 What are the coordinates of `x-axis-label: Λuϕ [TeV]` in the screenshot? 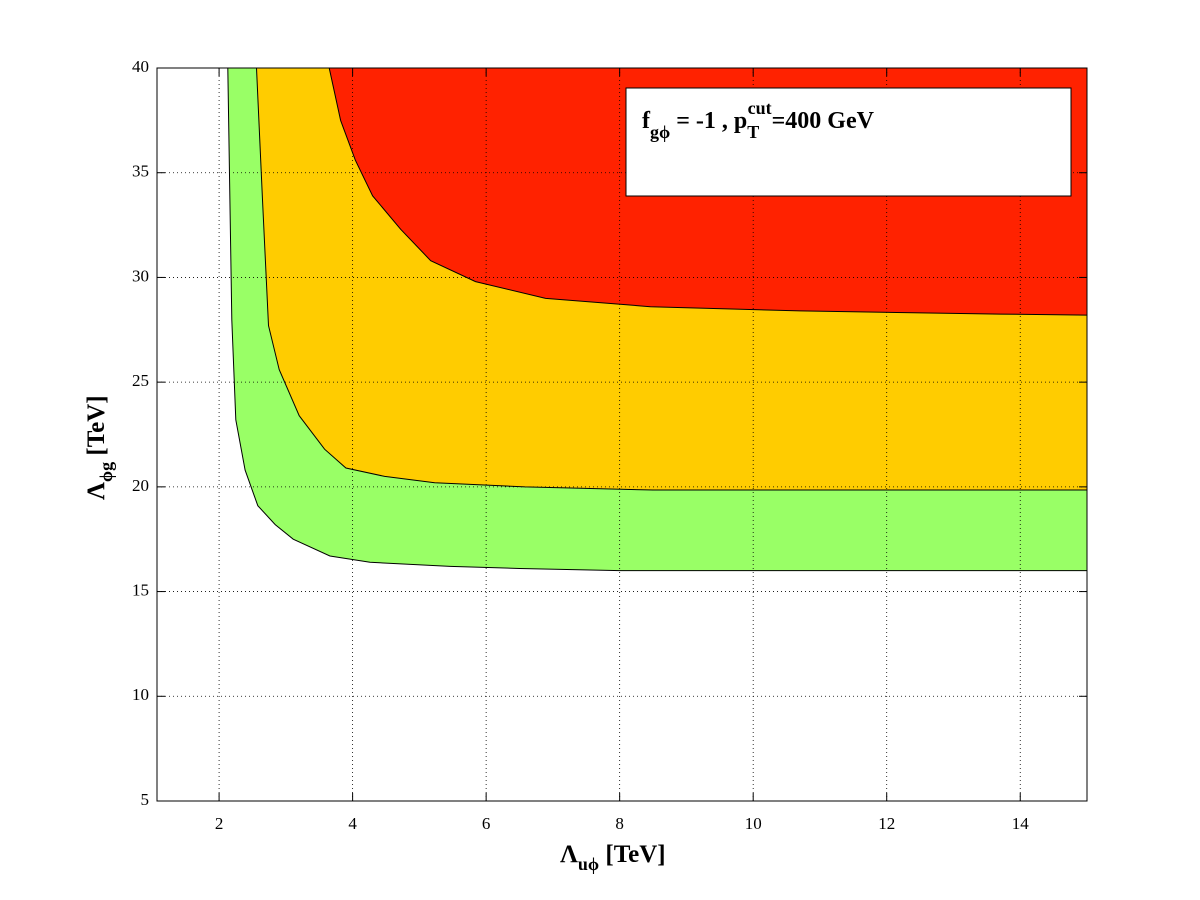 It's located at (613, 857).